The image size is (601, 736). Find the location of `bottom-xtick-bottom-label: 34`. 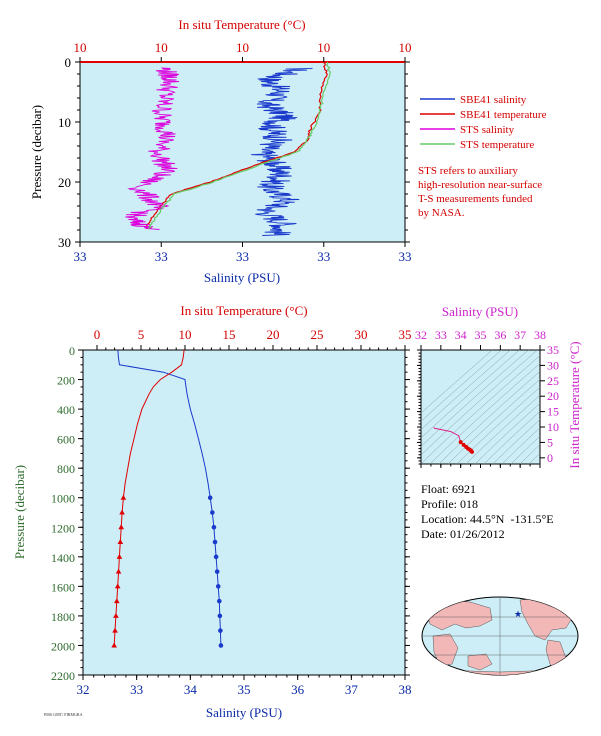

bottom-xtick-bottom-label: 34 is located at coordinates (191, 689).